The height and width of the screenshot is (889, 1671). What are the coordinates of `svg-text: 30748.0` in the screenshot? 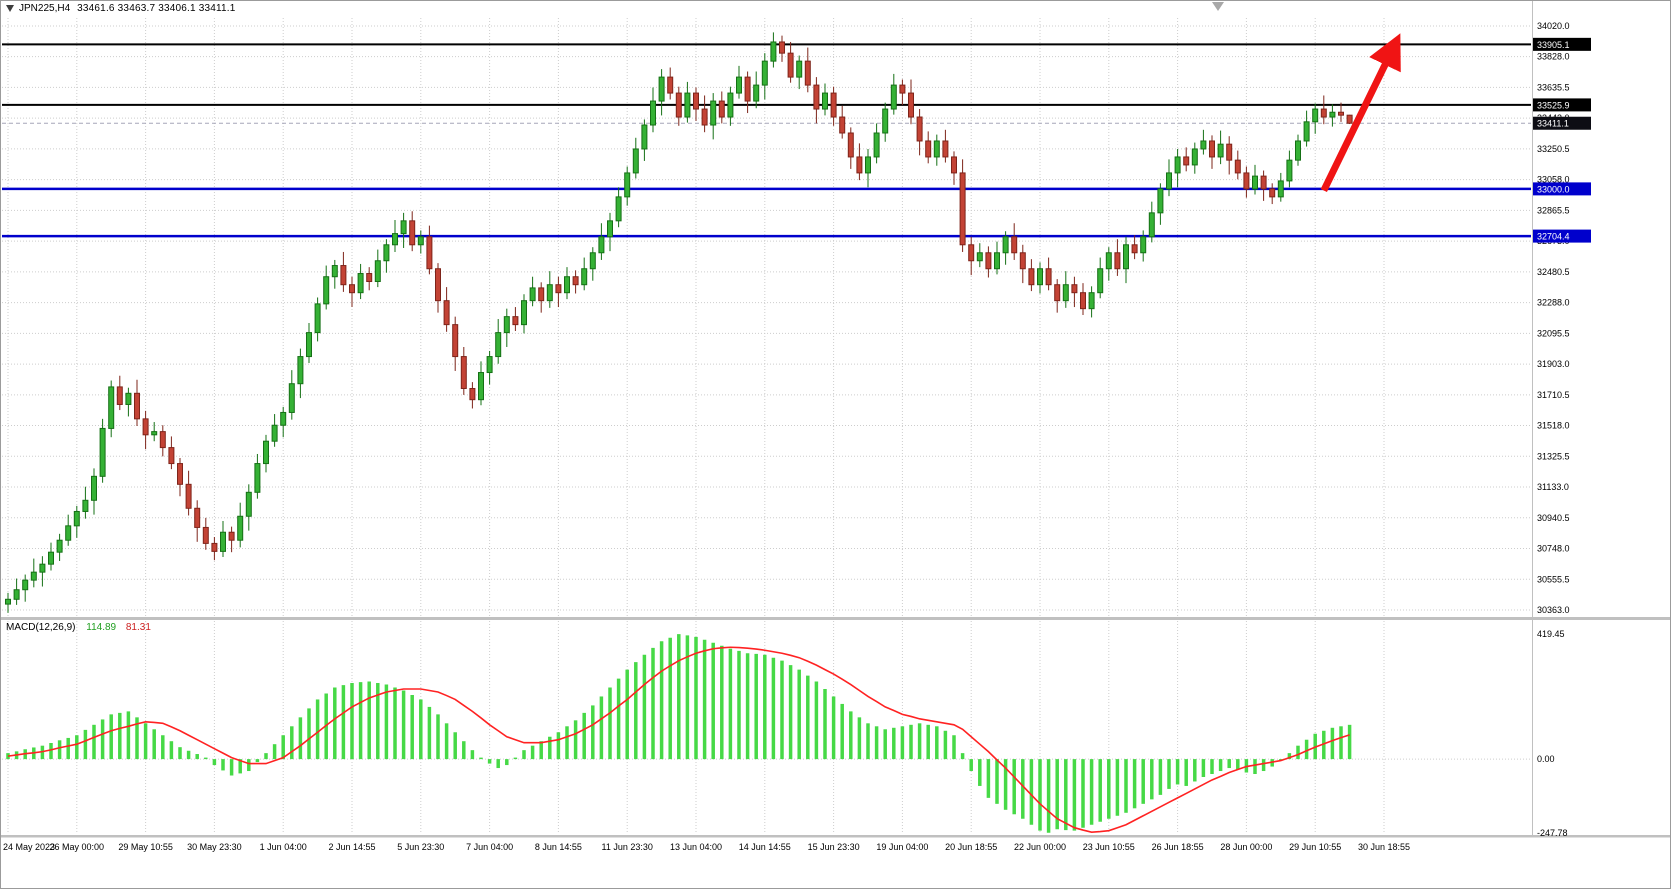 It's located at (1553, 549).